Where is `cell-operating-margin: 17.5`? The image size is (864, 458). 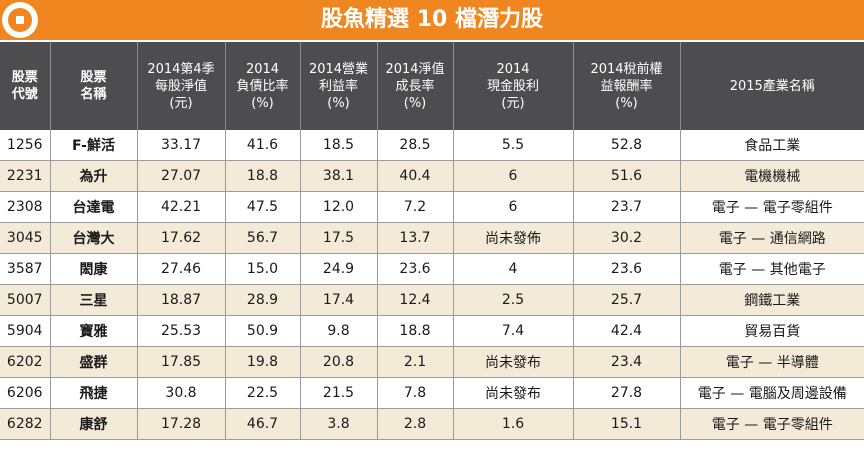
cell-operating-margin: 17.5 is located at coordinates (338, 238).